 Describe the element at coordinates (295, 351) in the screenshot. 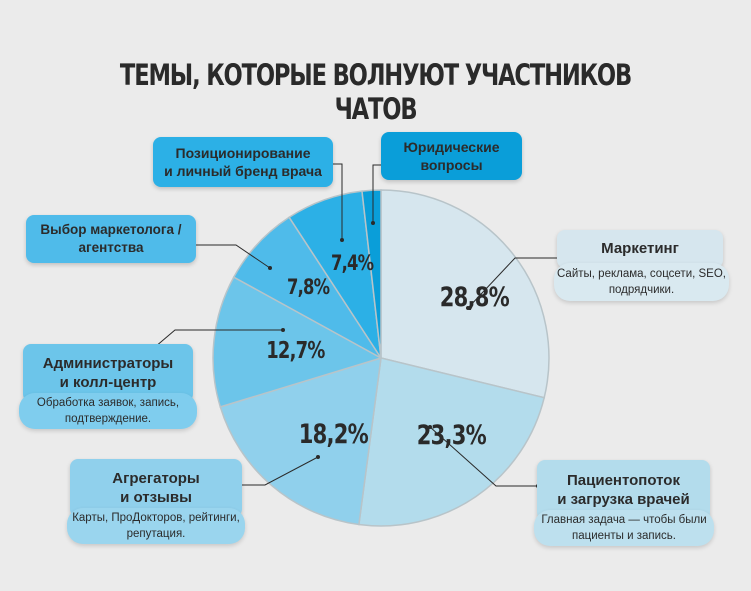

I see `pct-admins: 12,7%` at that location.